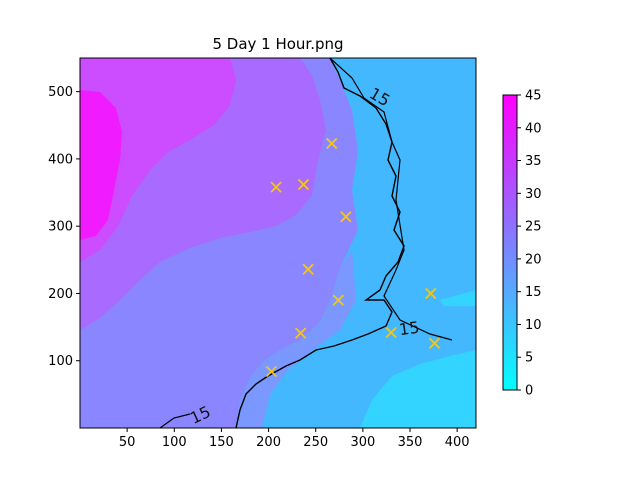 Image resolution: width=640 pixels, height=480 pixels. What do you see at coordinates (510, 242) in the screenshot?
I see `colorbar` at bounding box center [510, 242].